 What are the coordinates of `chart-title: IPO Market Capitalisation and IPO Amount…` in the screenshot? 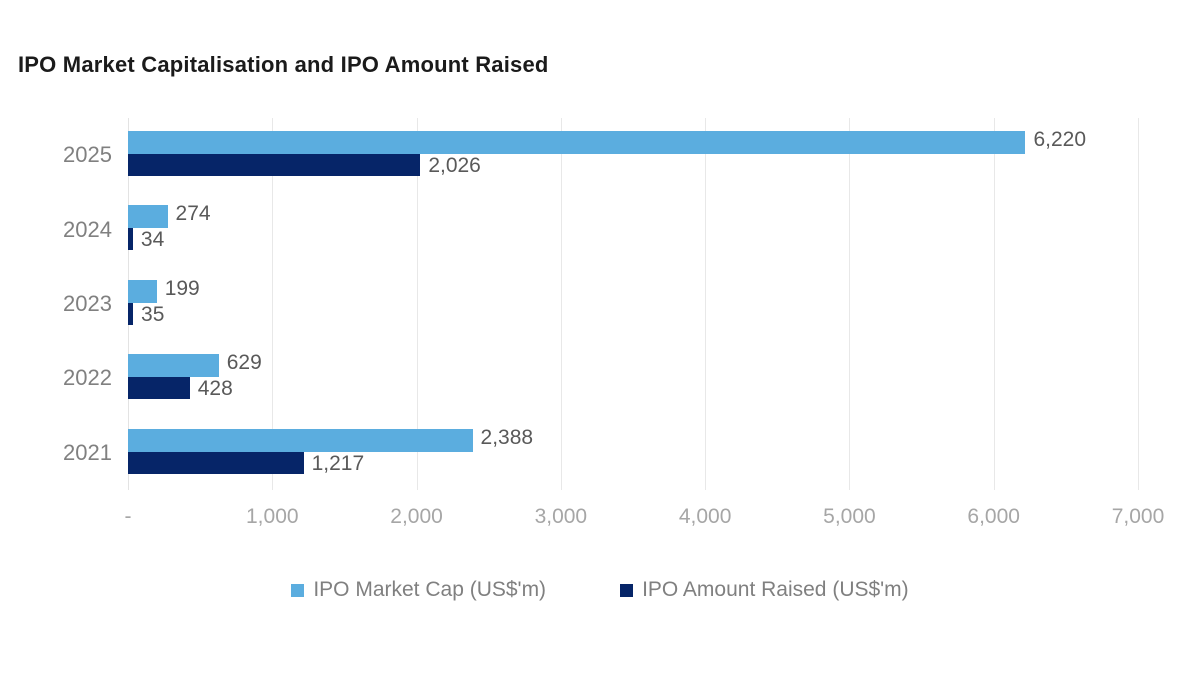 It's located at (283, 64).